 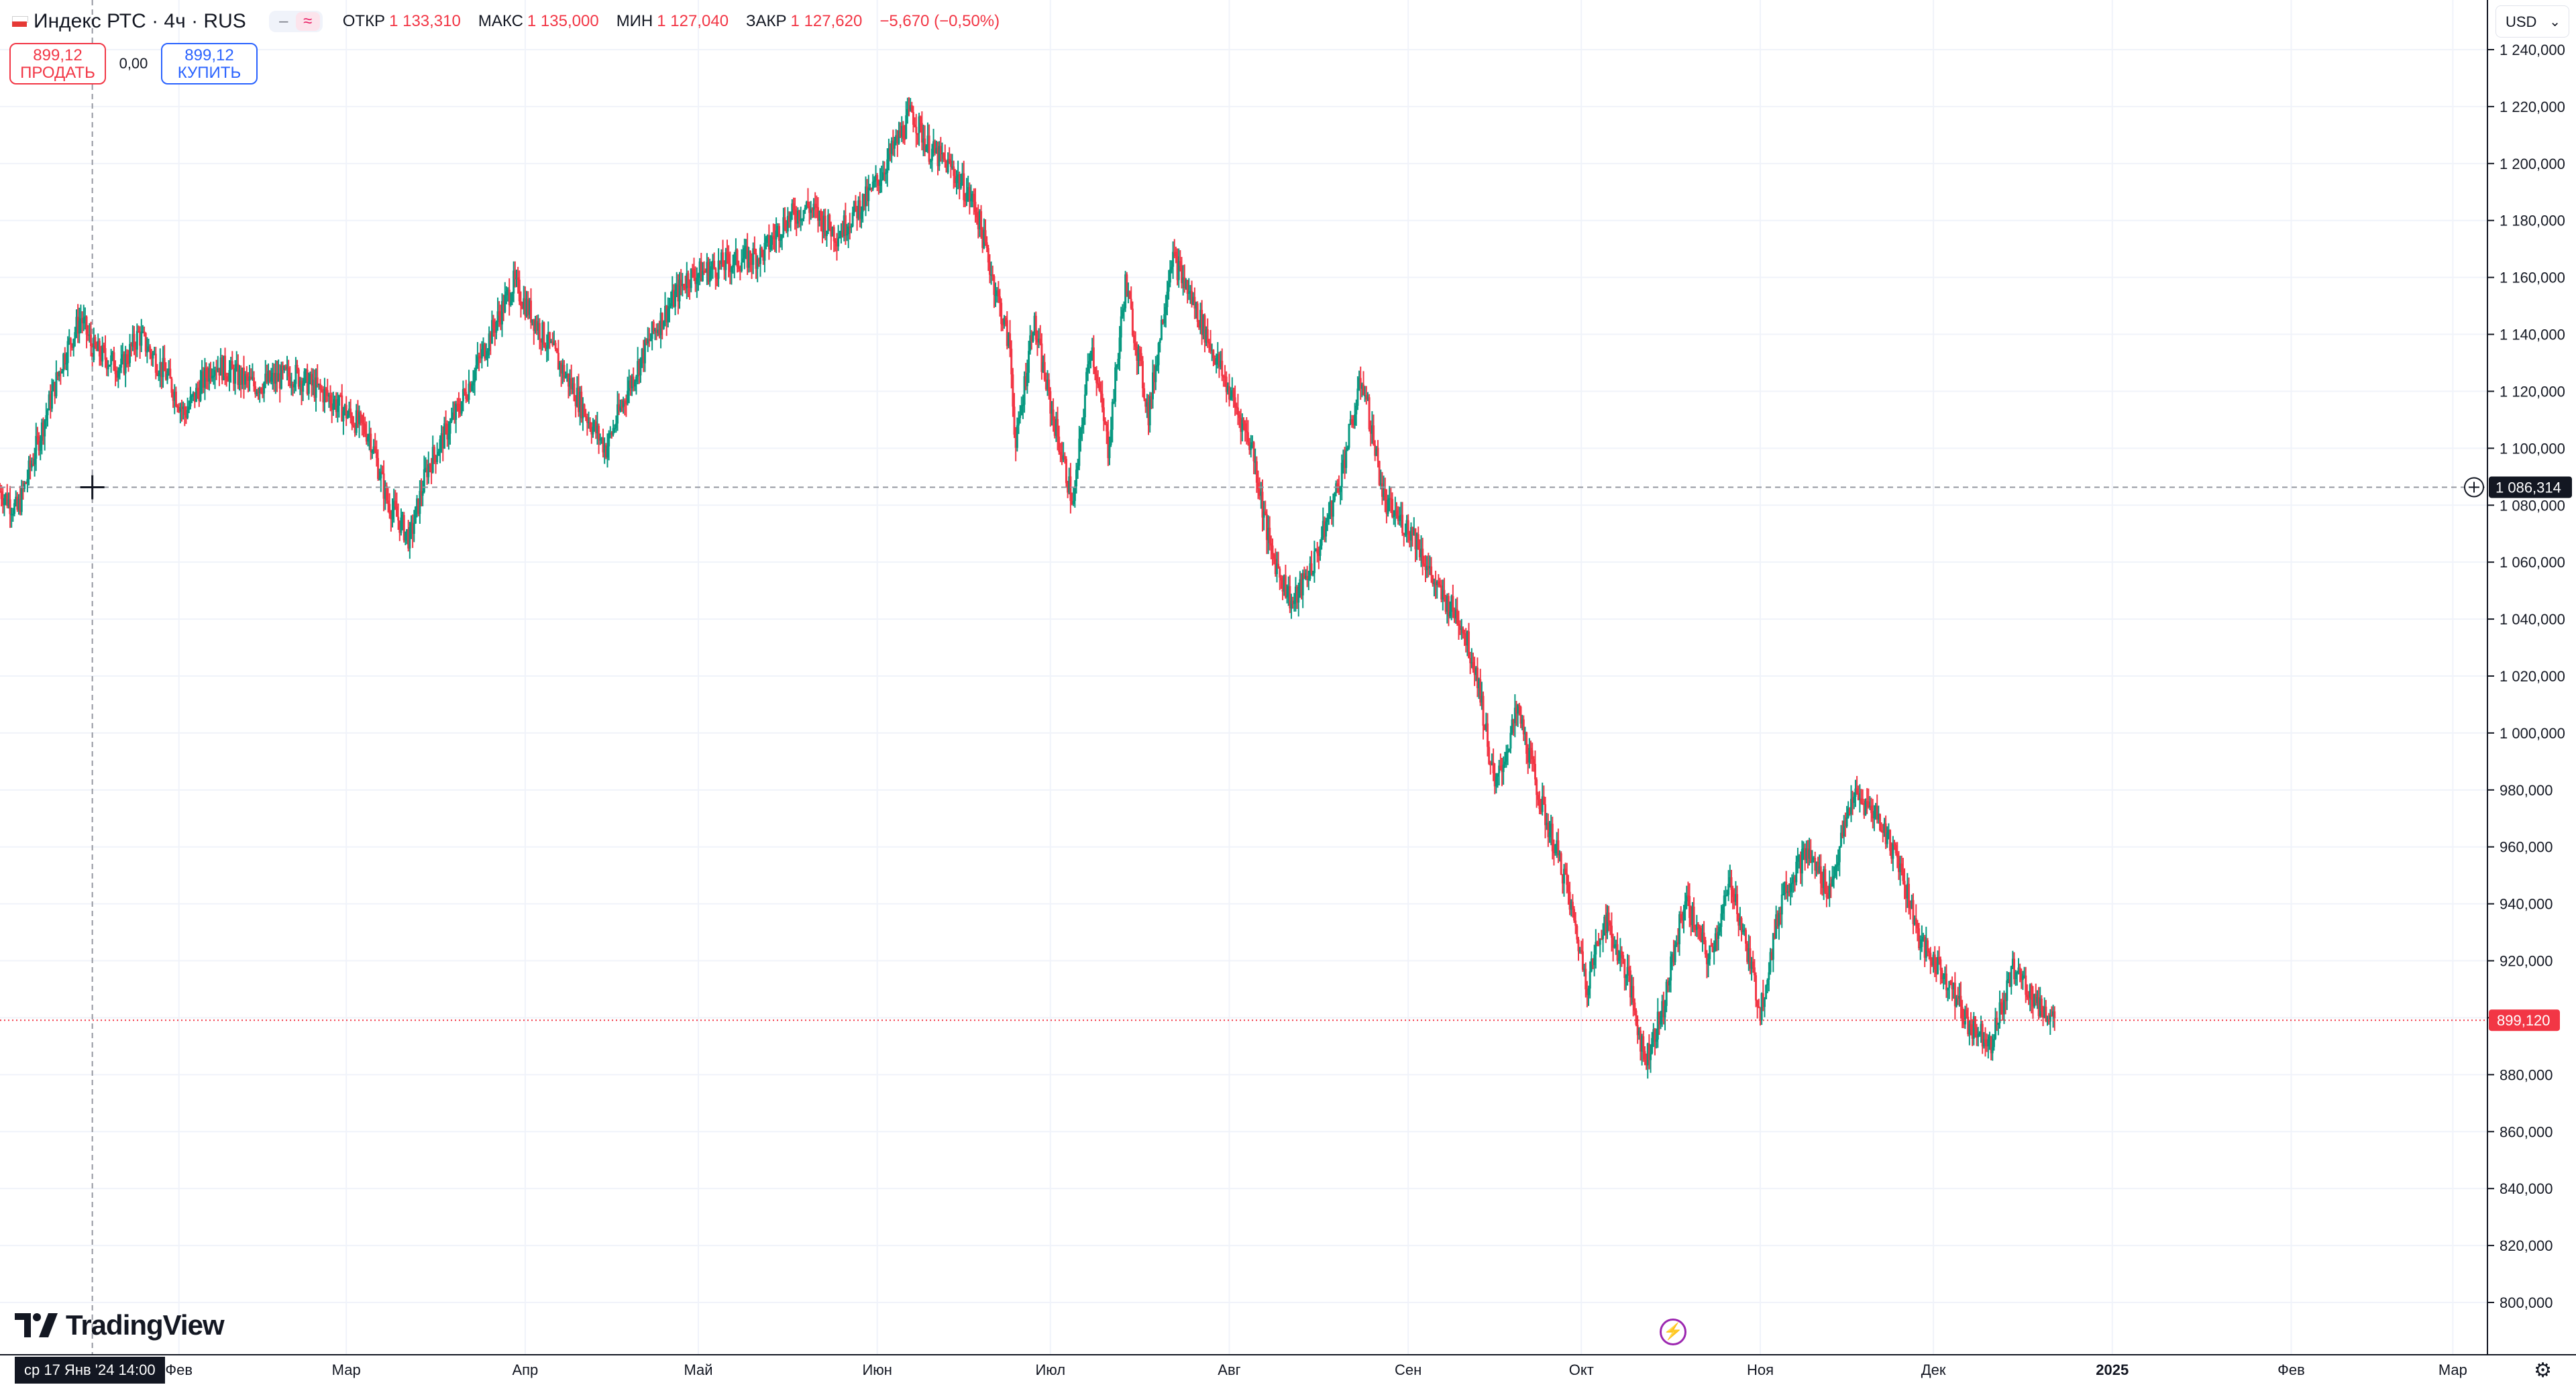 I want to click on lightning-icon: ⚡, so click(x=1673, y=1332).